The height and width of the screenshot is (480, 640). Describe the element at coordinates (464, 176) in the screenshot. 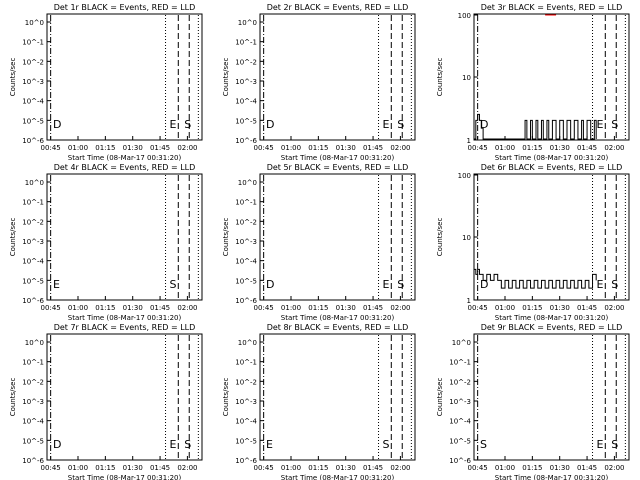

I see `y-tick-label: 100` at that location.